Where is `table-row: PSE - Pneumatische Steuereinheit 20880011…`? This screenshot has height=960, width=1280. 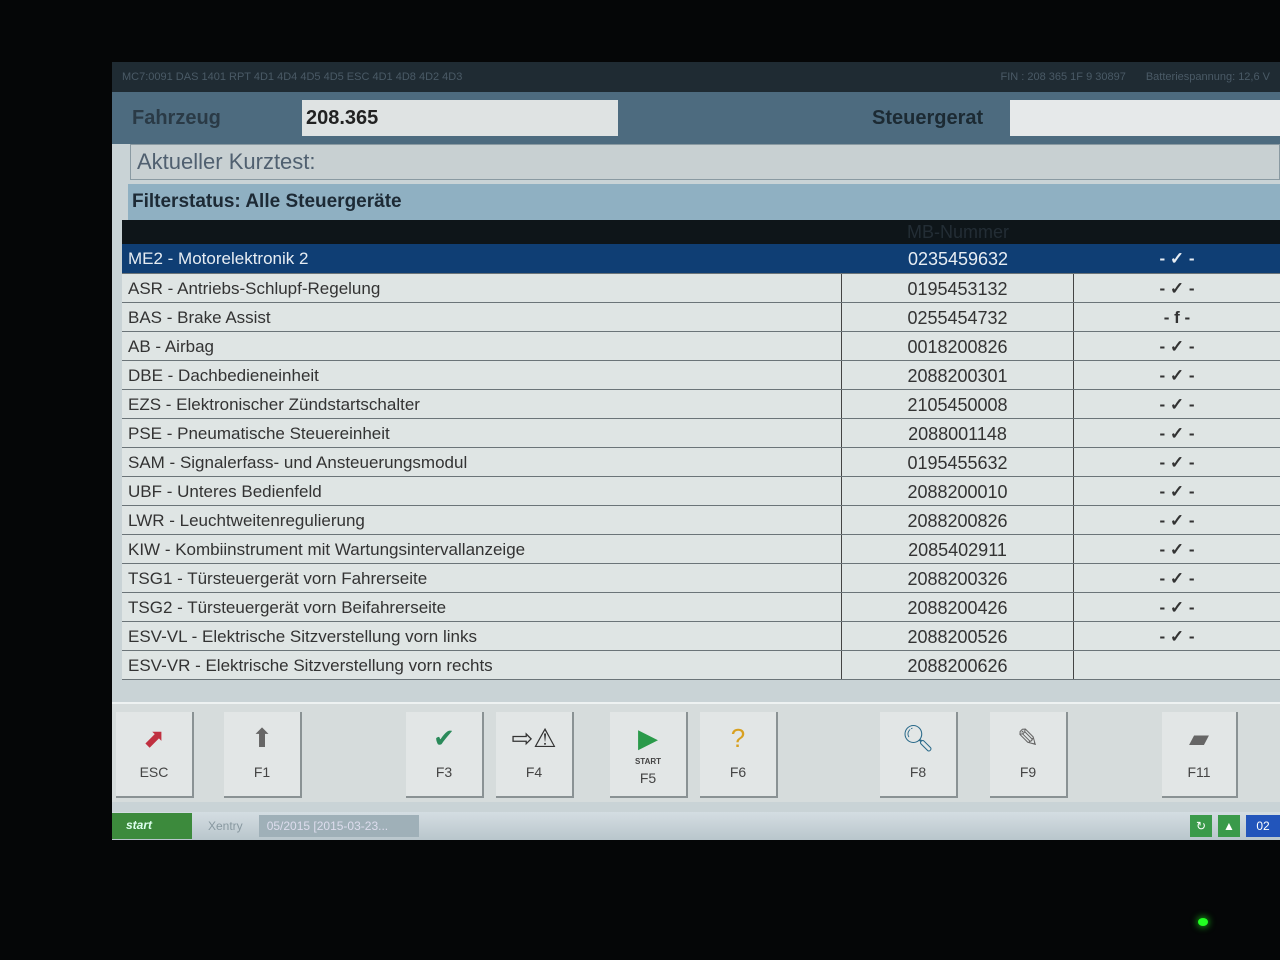
table-row: PSE - Pneumatische Steuereinheit 20880011… is located at coordinates (701, 433).